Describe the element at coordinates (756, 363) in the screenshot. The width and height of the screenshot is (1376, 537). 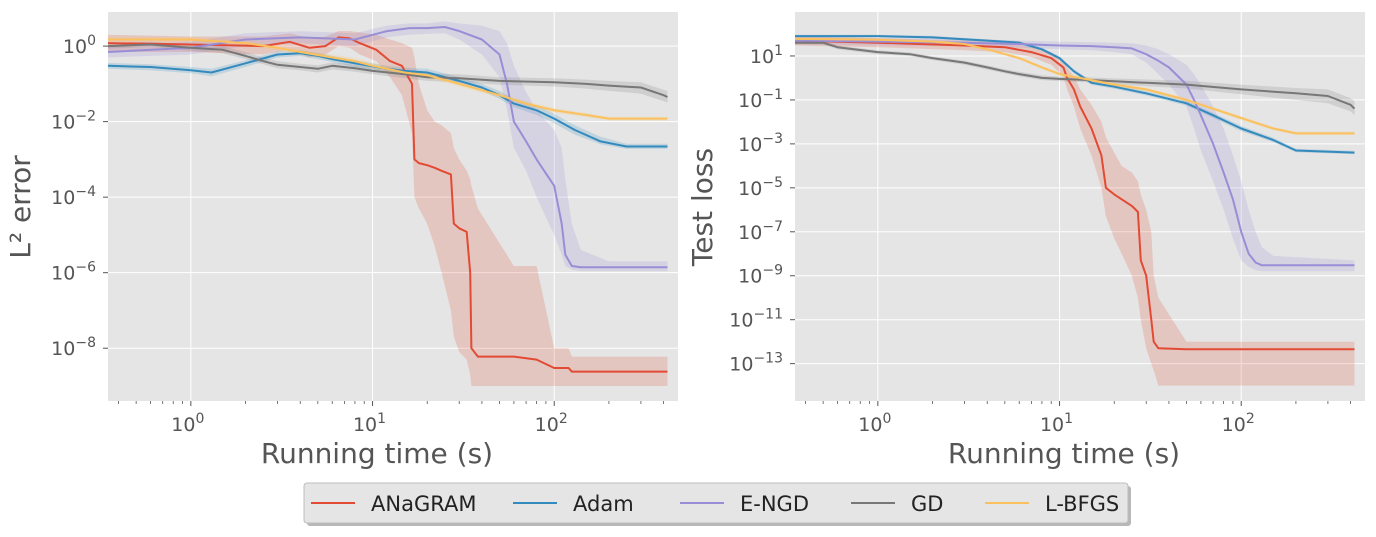
I see `y-tick-label: 10⁻¹³` at that location.